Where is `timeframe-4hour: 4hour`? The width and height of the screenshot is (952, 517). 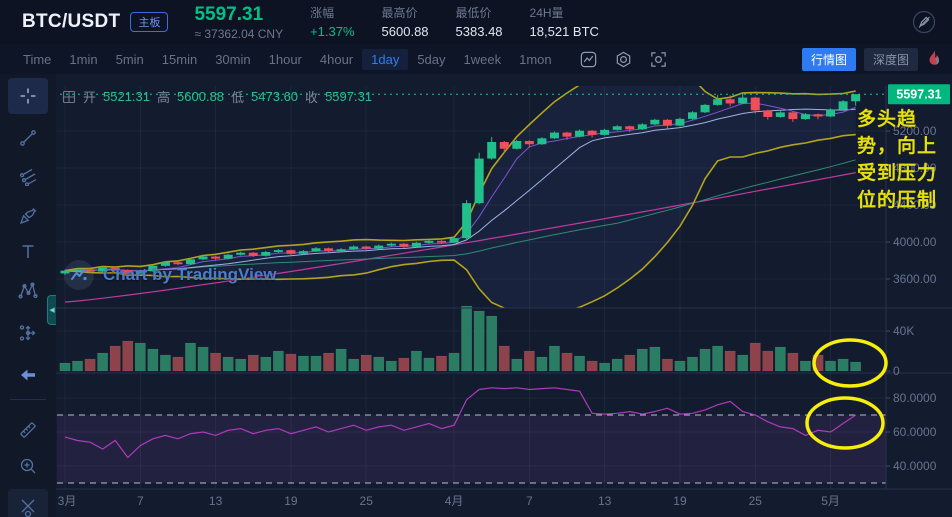 timeframe-4hour: 4hour is located at coordinates (336, 59).